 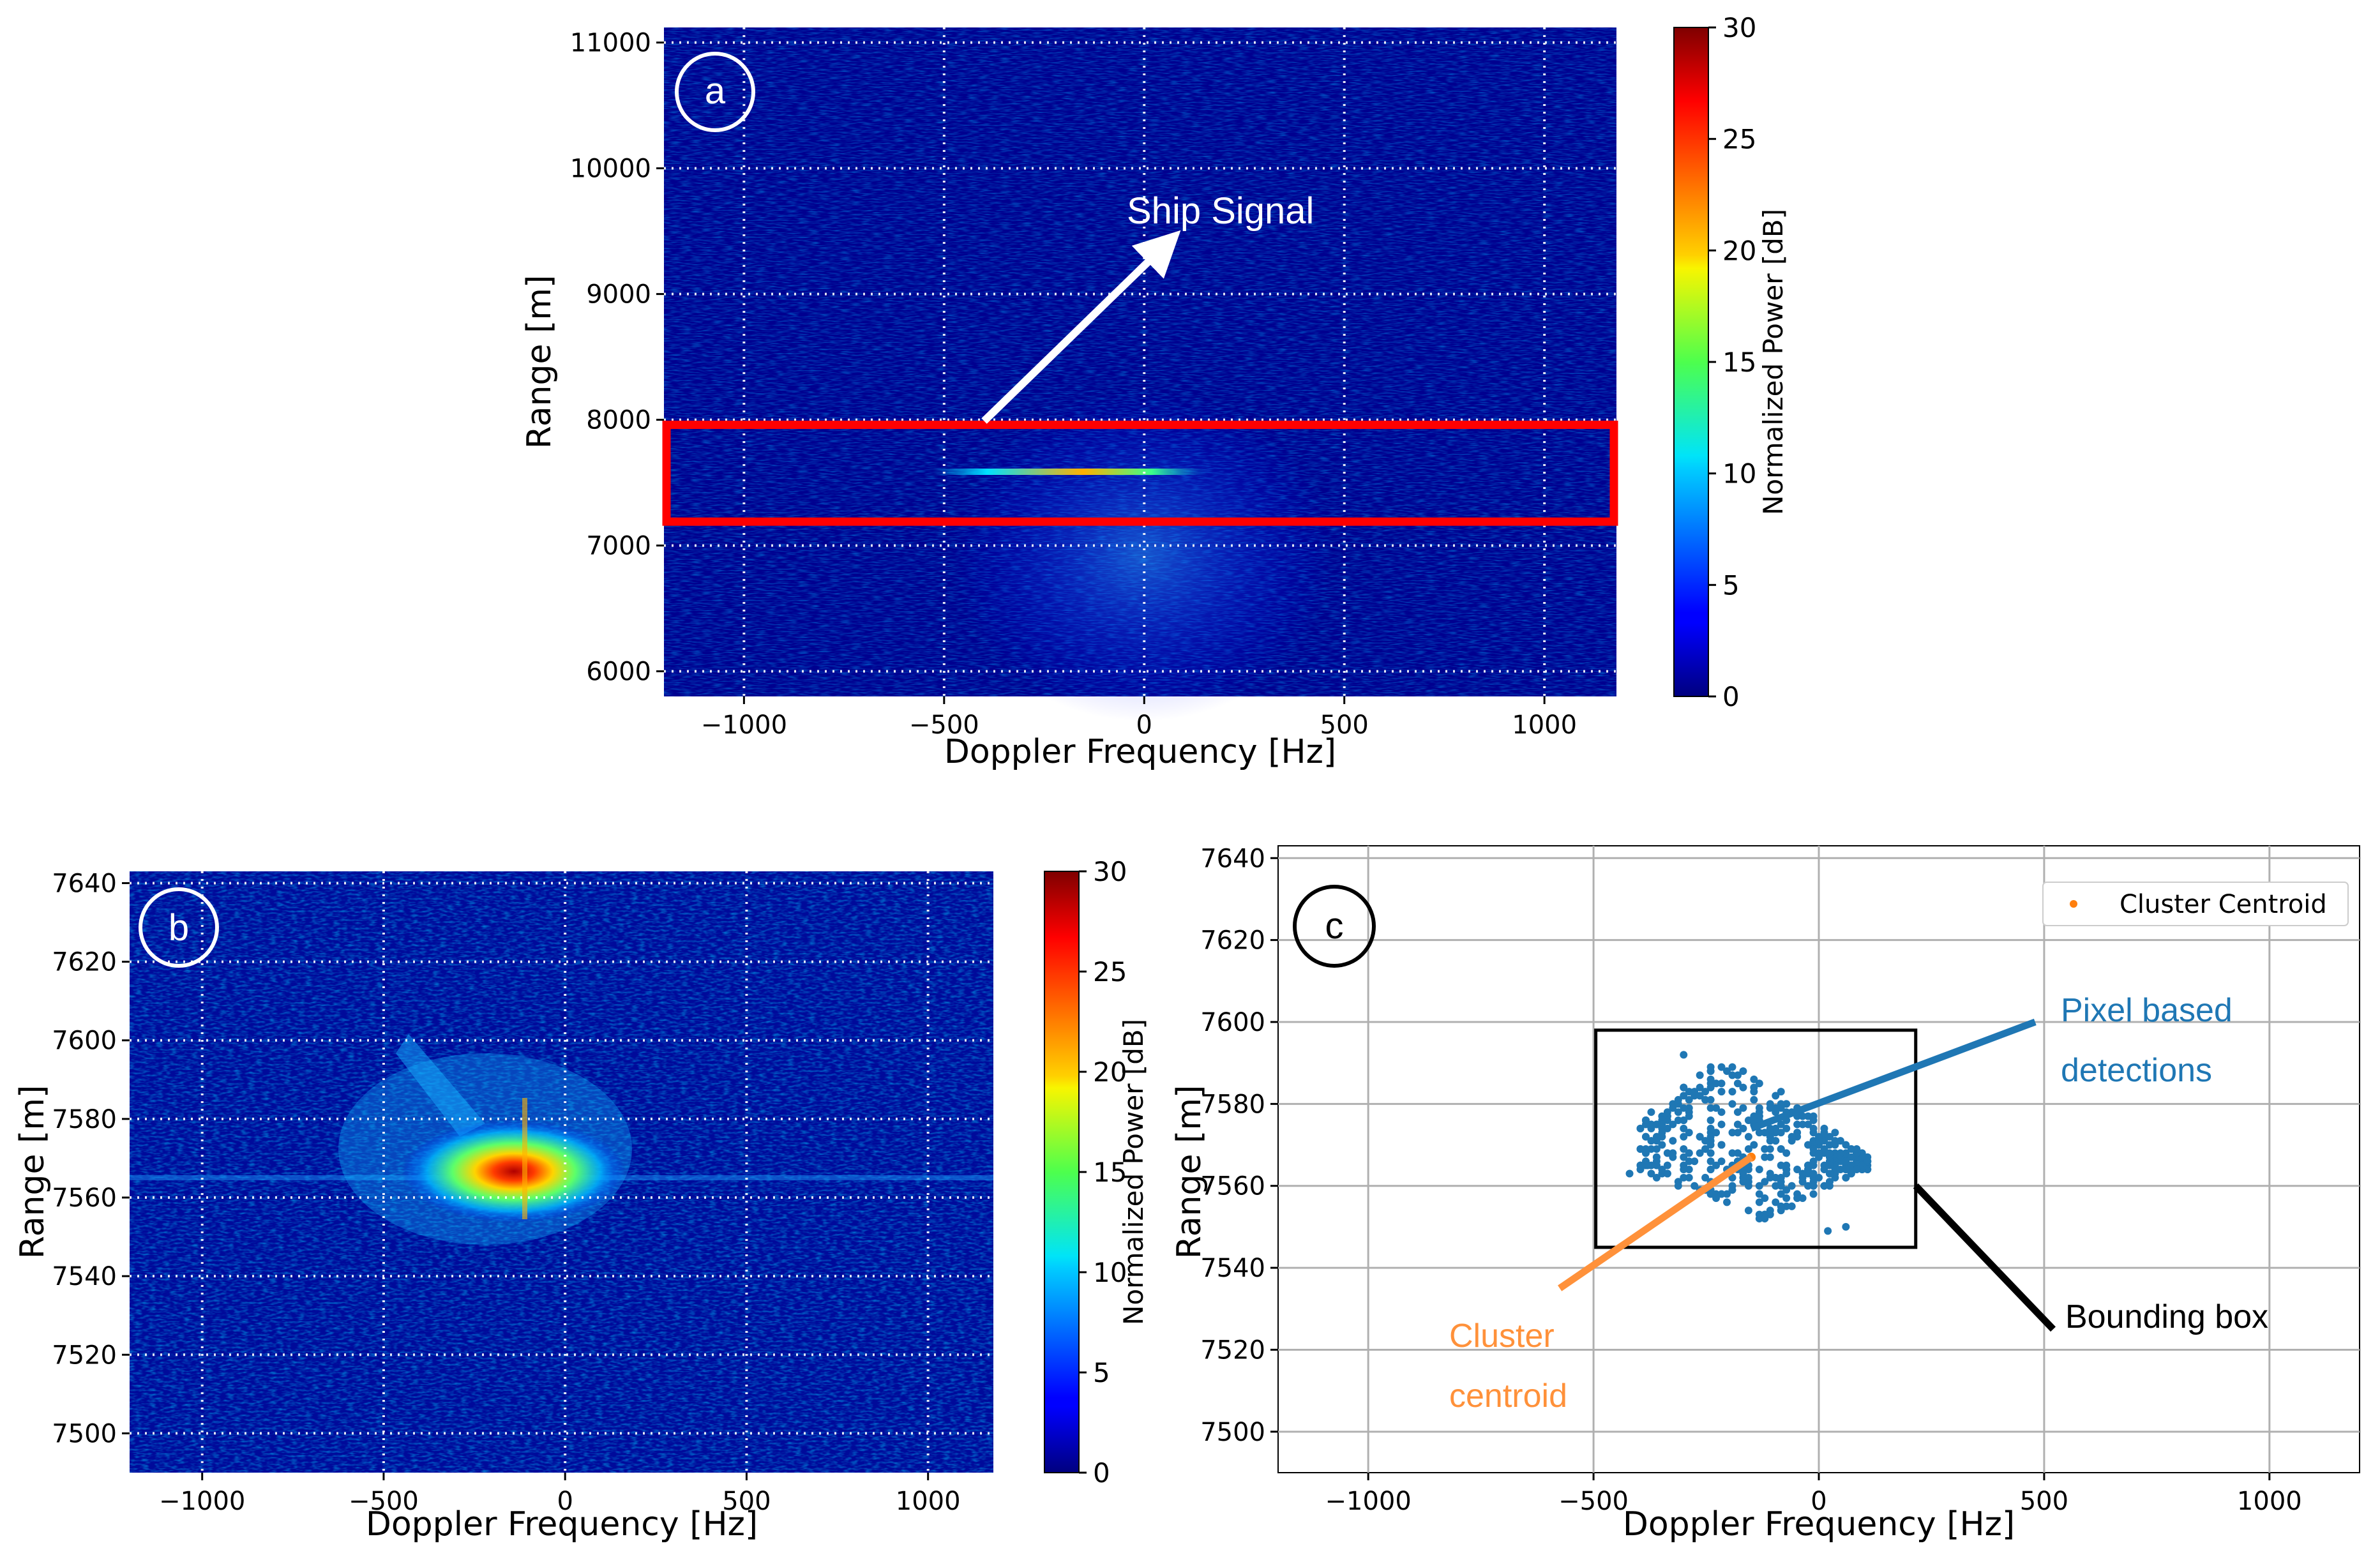 What do you see at coordinates (928, 1501) in the screenshot?
I see `x-tick-label: 1000` at bounding box center [928, 1501].